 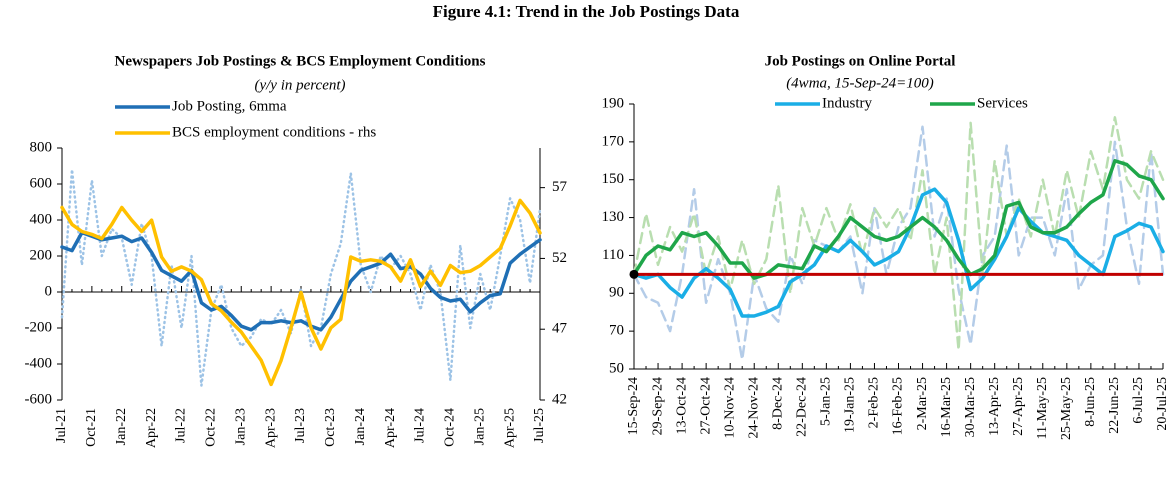 I want to click on x-tick-label: 2-Mar-25, so click(x=922, y=403).